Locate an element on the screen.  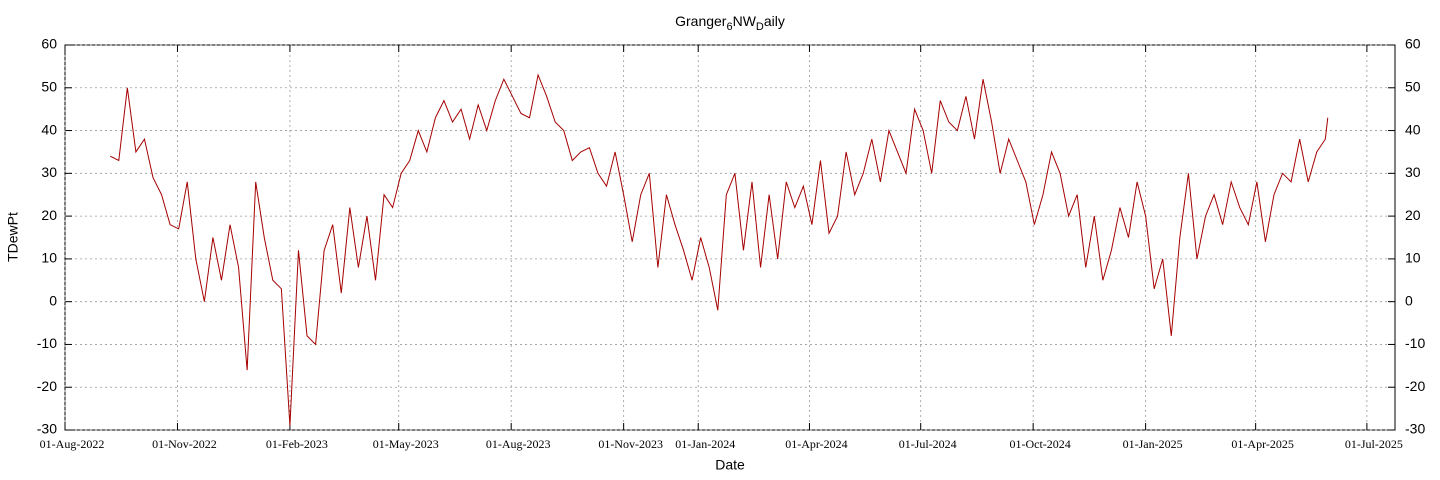
y-tick-label: 50 is located at coordinates (49, 86).